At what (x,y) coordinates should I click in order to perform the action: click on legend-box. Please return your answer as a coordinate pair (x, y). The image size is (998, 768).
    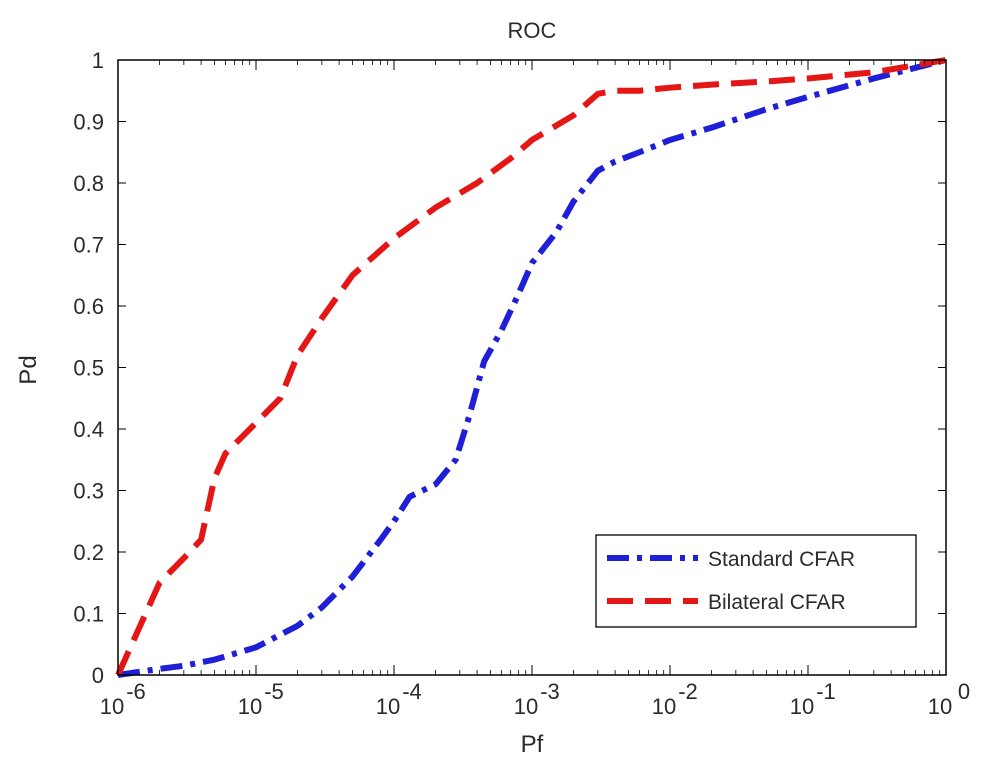
    Looking at the image, I should click on (756, 581).